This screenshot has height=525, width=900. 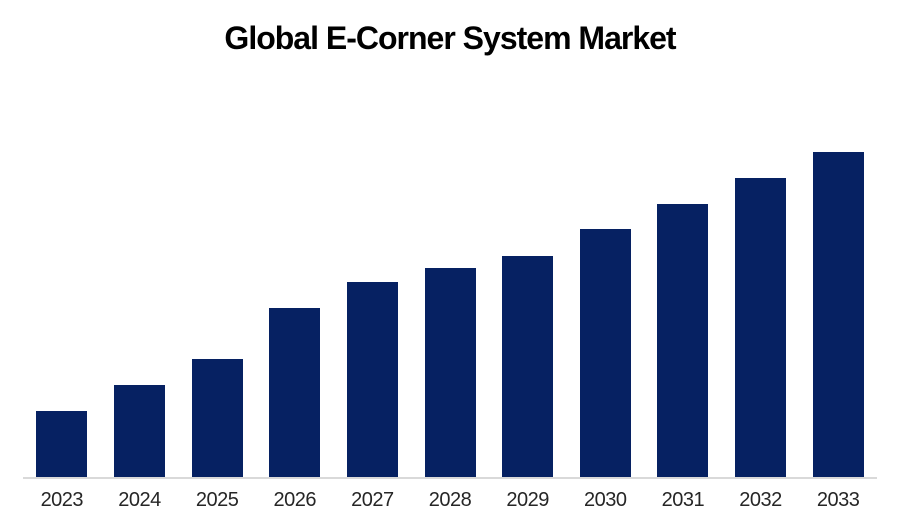 What do you see at coordinates (62, 444) in the screenshot?
I see `bar-2023` at bounding box center [62, 444].